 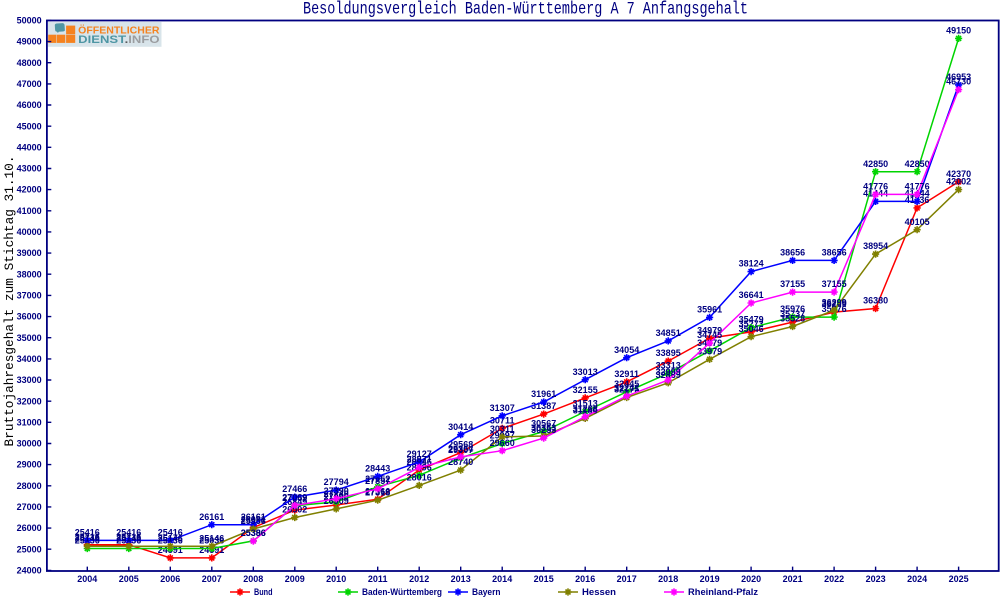 I want to click on svg-text: Bayern, so click(x=486, y=592).